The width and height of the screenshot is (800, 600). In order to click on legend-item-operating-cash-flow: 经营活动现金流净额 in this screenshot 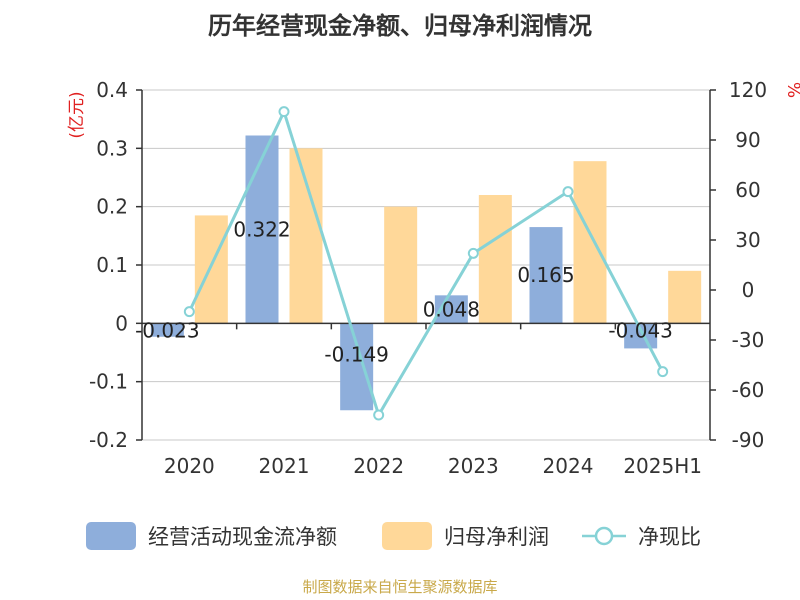, I will do `click(211, 536)`.